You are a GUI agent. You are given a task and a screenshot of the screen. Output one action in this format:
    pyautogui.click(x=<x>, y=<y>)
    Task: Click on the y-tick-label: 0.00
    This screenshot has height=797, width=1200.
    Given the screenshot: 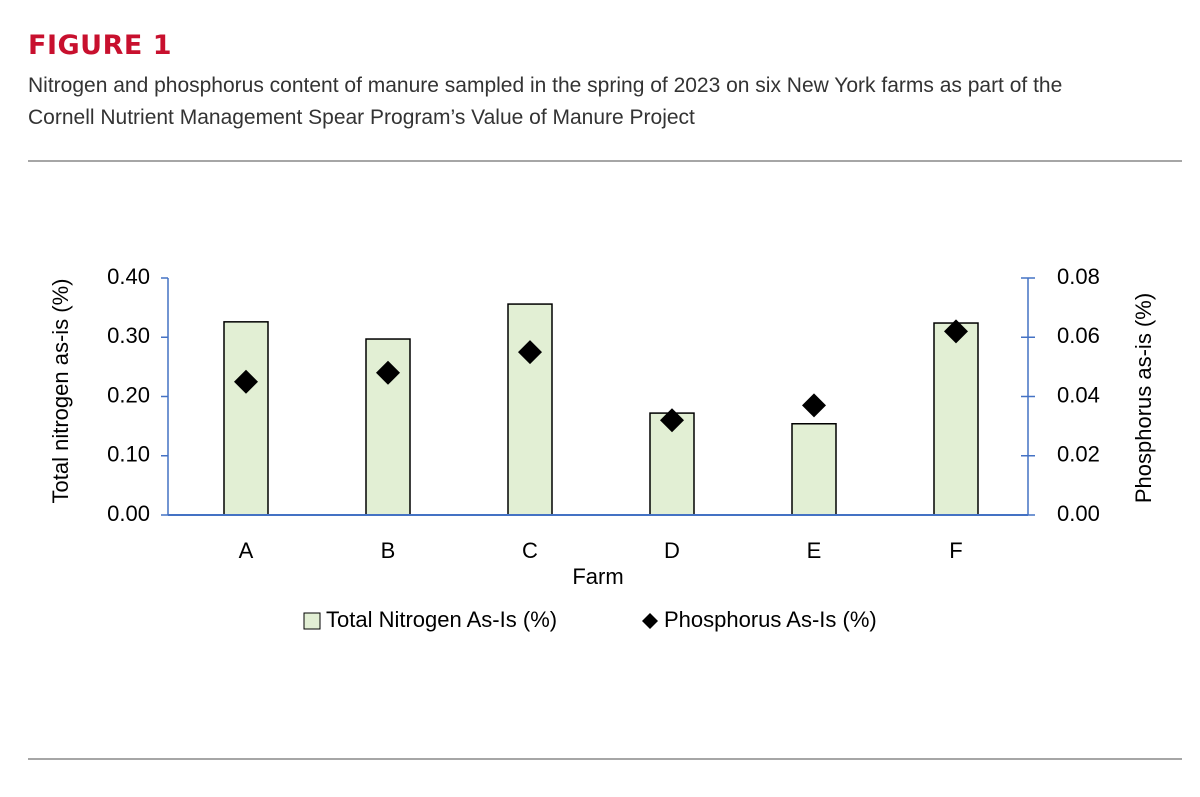 What is the action you would take?
    pyautogui.click(x=128, y=513)
    